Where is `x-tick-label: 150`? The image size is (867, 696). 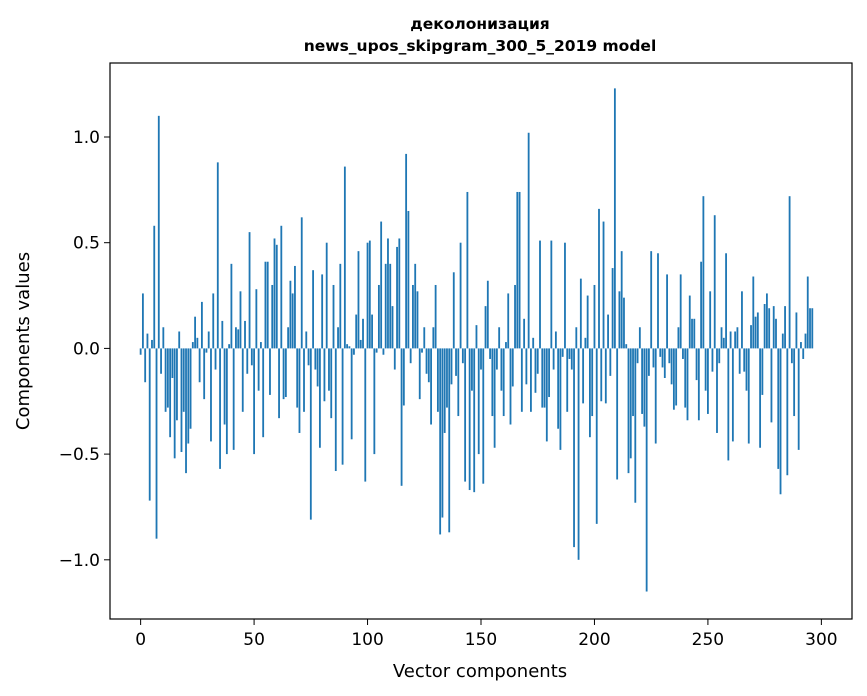
x-tick-label: 150 is located at coordinates (481, 640).